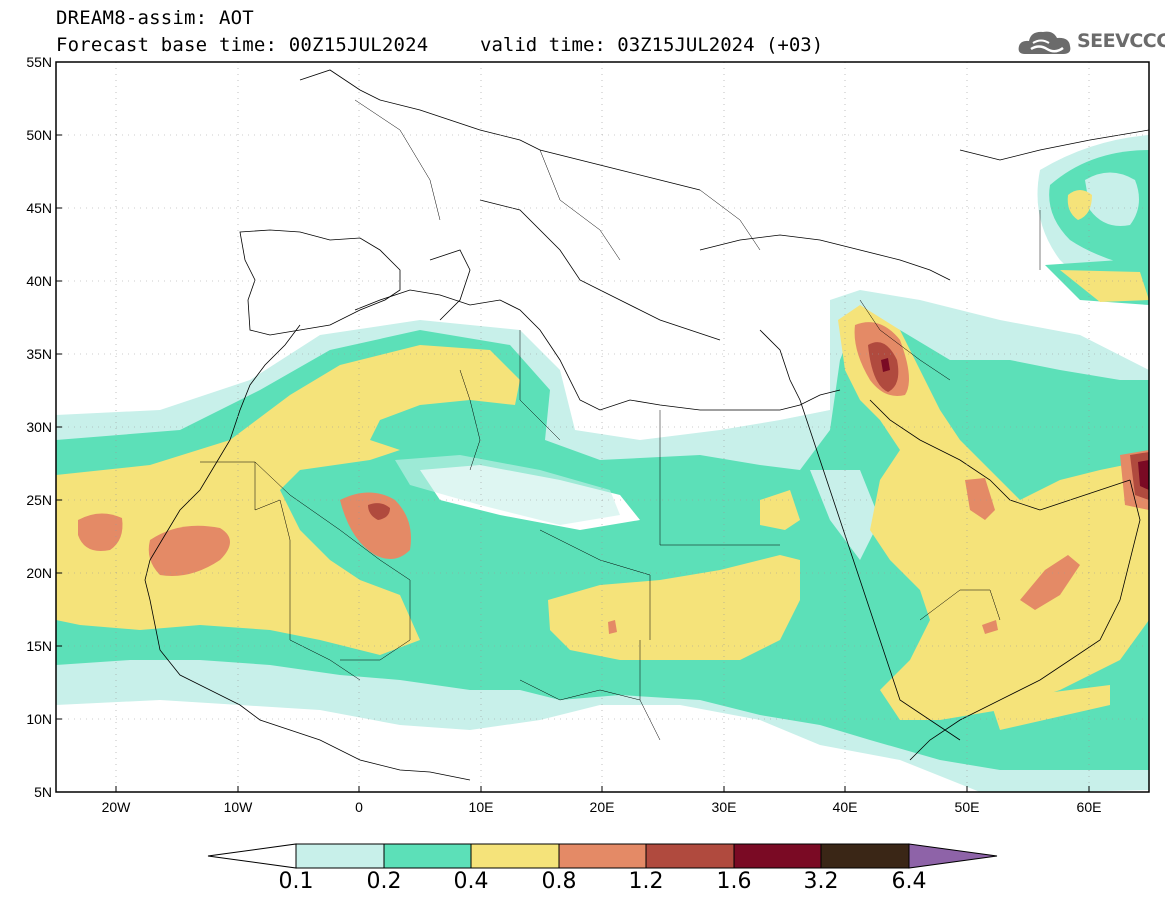 This screenshot has width=1165, height=905. I want to click on lon-label: 10E, so click(481, 807).